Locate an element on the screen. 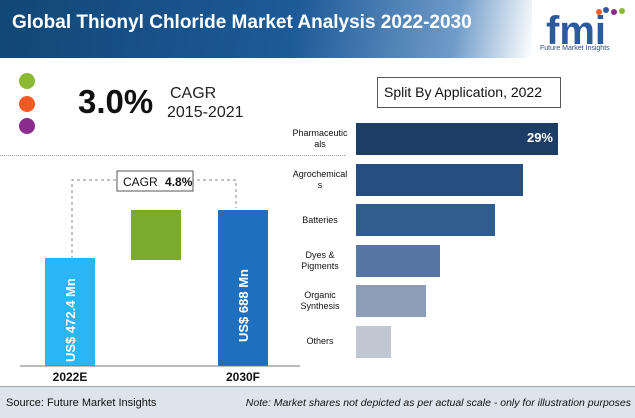 This screenshot has height=418, width=635. category-label: Agrochemical s is located at coordinates (320, 180).